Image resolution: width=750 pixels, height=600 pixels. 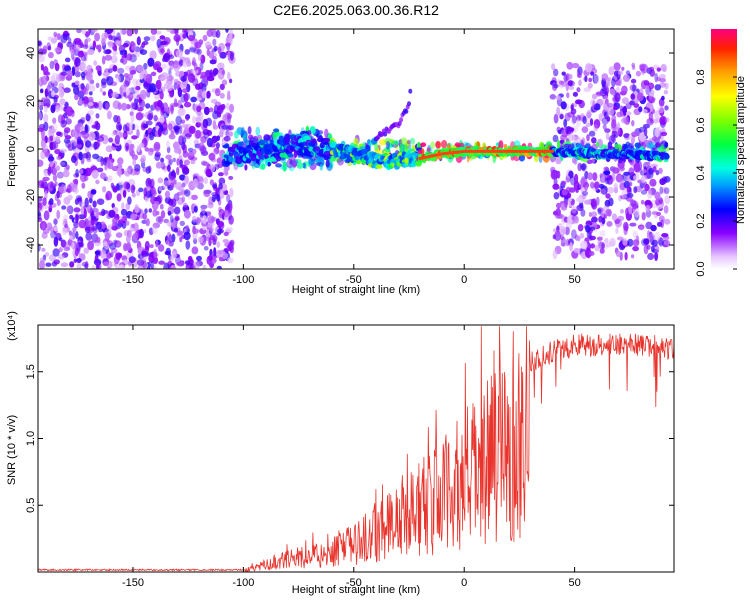 What do you see at coordinates (31, 197) in the screenshot?
I see `spectrogram-y-tick-label: -20` at bounding box center [31, 197].